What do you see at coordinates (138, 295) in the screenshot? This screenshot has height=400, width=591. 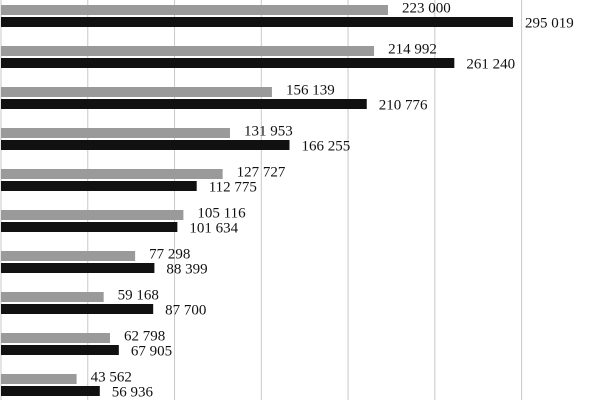 I see `value-label: 59 168` at bounding box center [138, 295].